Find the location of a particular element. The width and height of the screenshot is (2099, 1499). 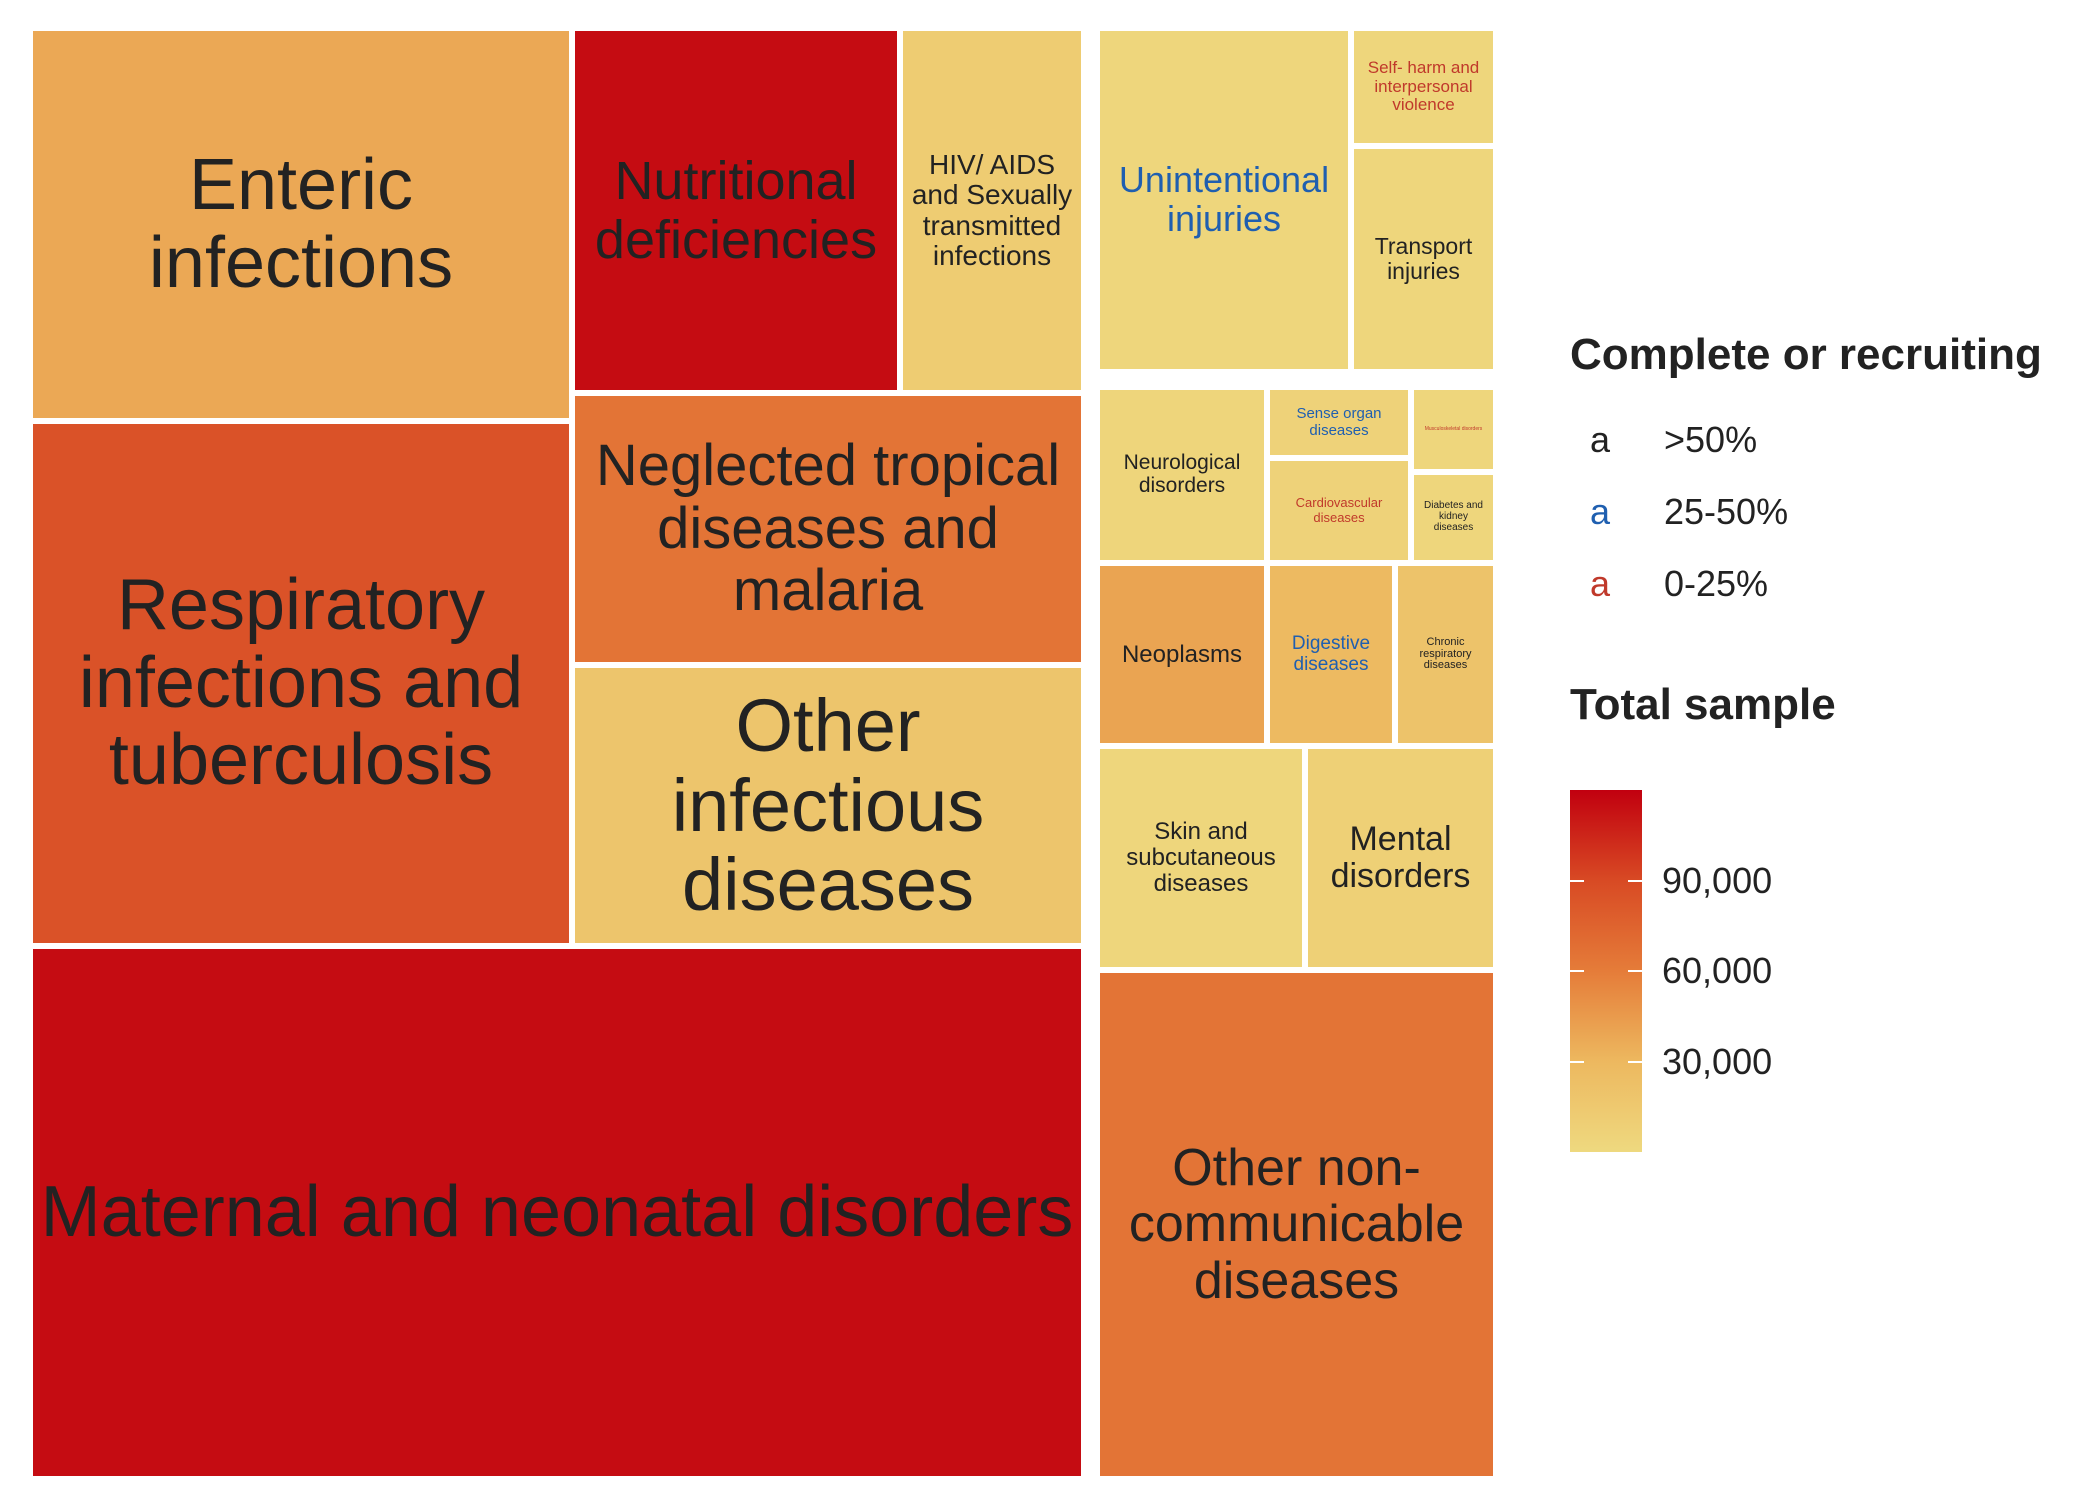

treemap-tile-label: Enteric infections is located at coordinates (301, 223).